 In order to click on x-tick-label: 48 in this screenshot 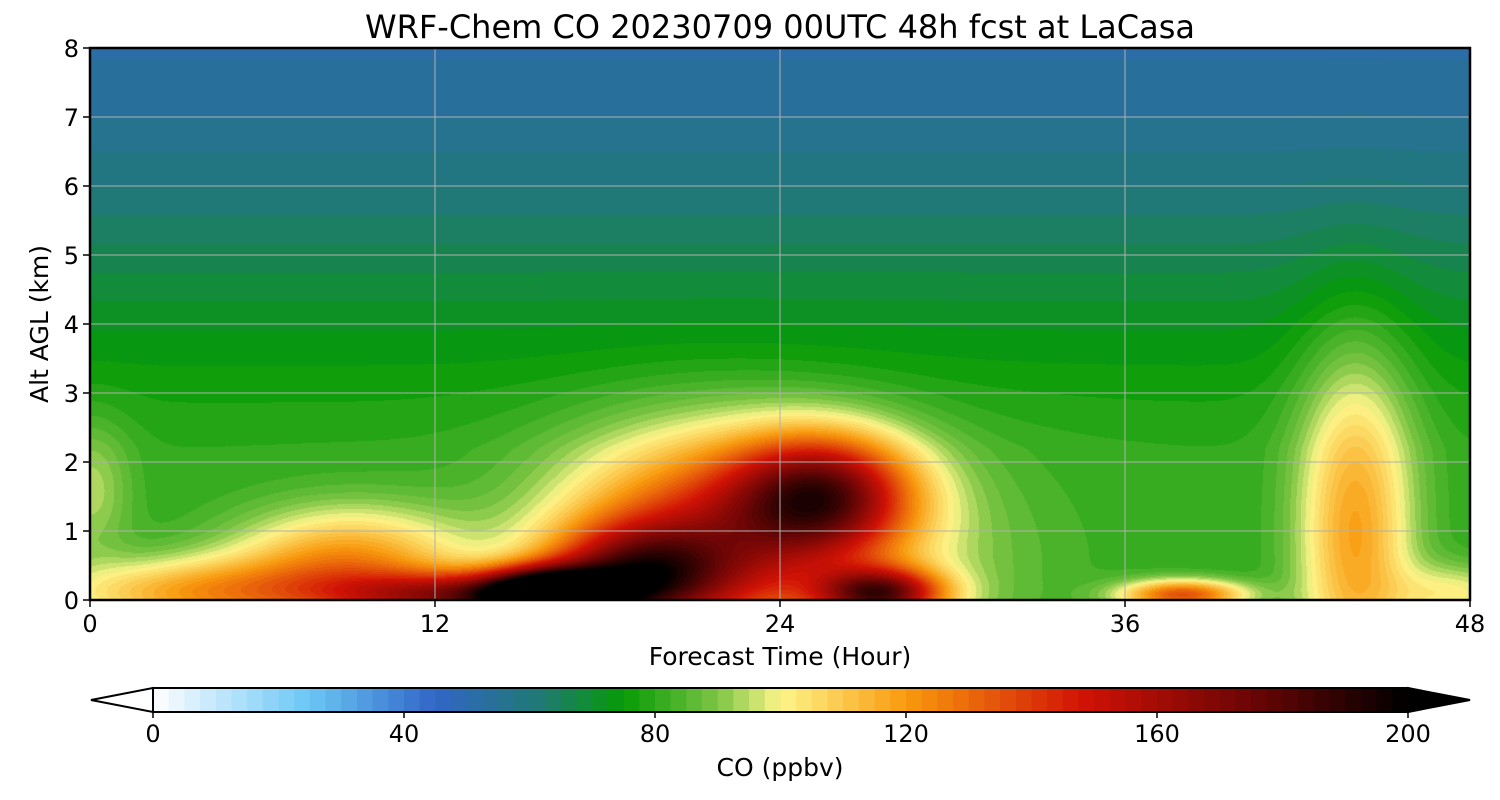, I will do `click(1470, 624)`.